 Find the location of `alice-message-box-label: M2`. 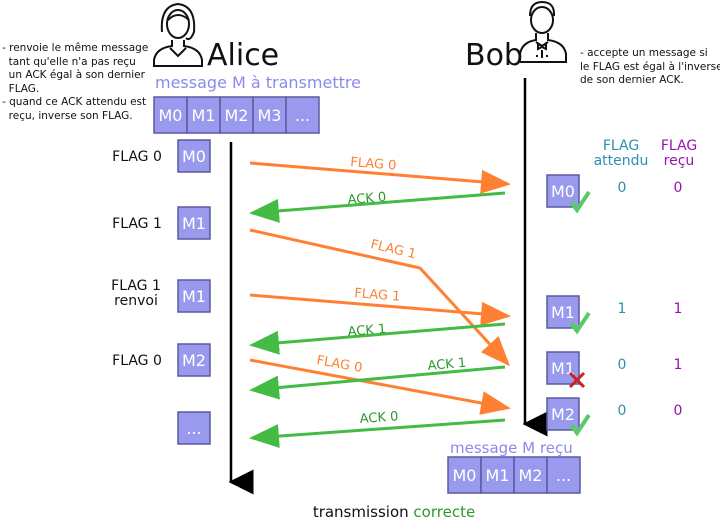

alice-message-box-label: M2 is located at coordinates (194, 360).